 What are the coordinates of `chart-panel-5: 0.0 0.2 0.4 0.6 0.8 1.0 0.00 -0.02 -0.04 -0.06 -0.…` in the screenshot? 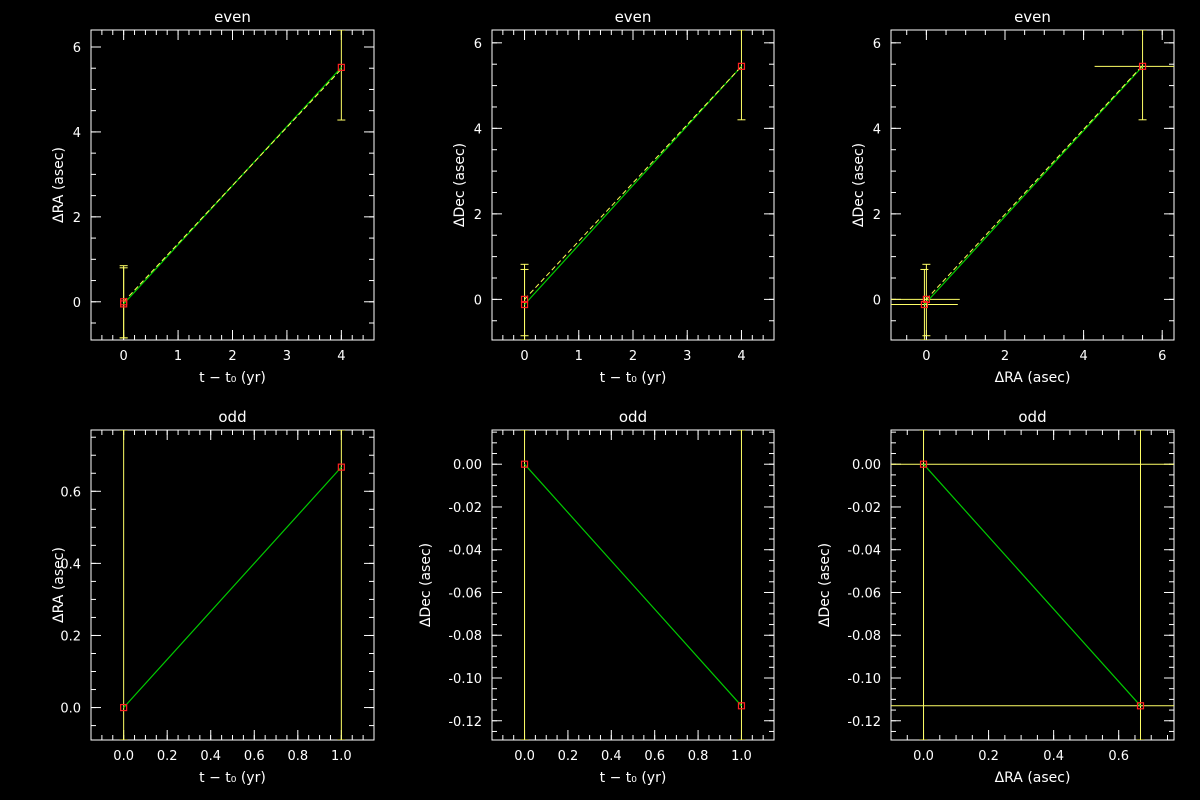 It's located at (596, 597).